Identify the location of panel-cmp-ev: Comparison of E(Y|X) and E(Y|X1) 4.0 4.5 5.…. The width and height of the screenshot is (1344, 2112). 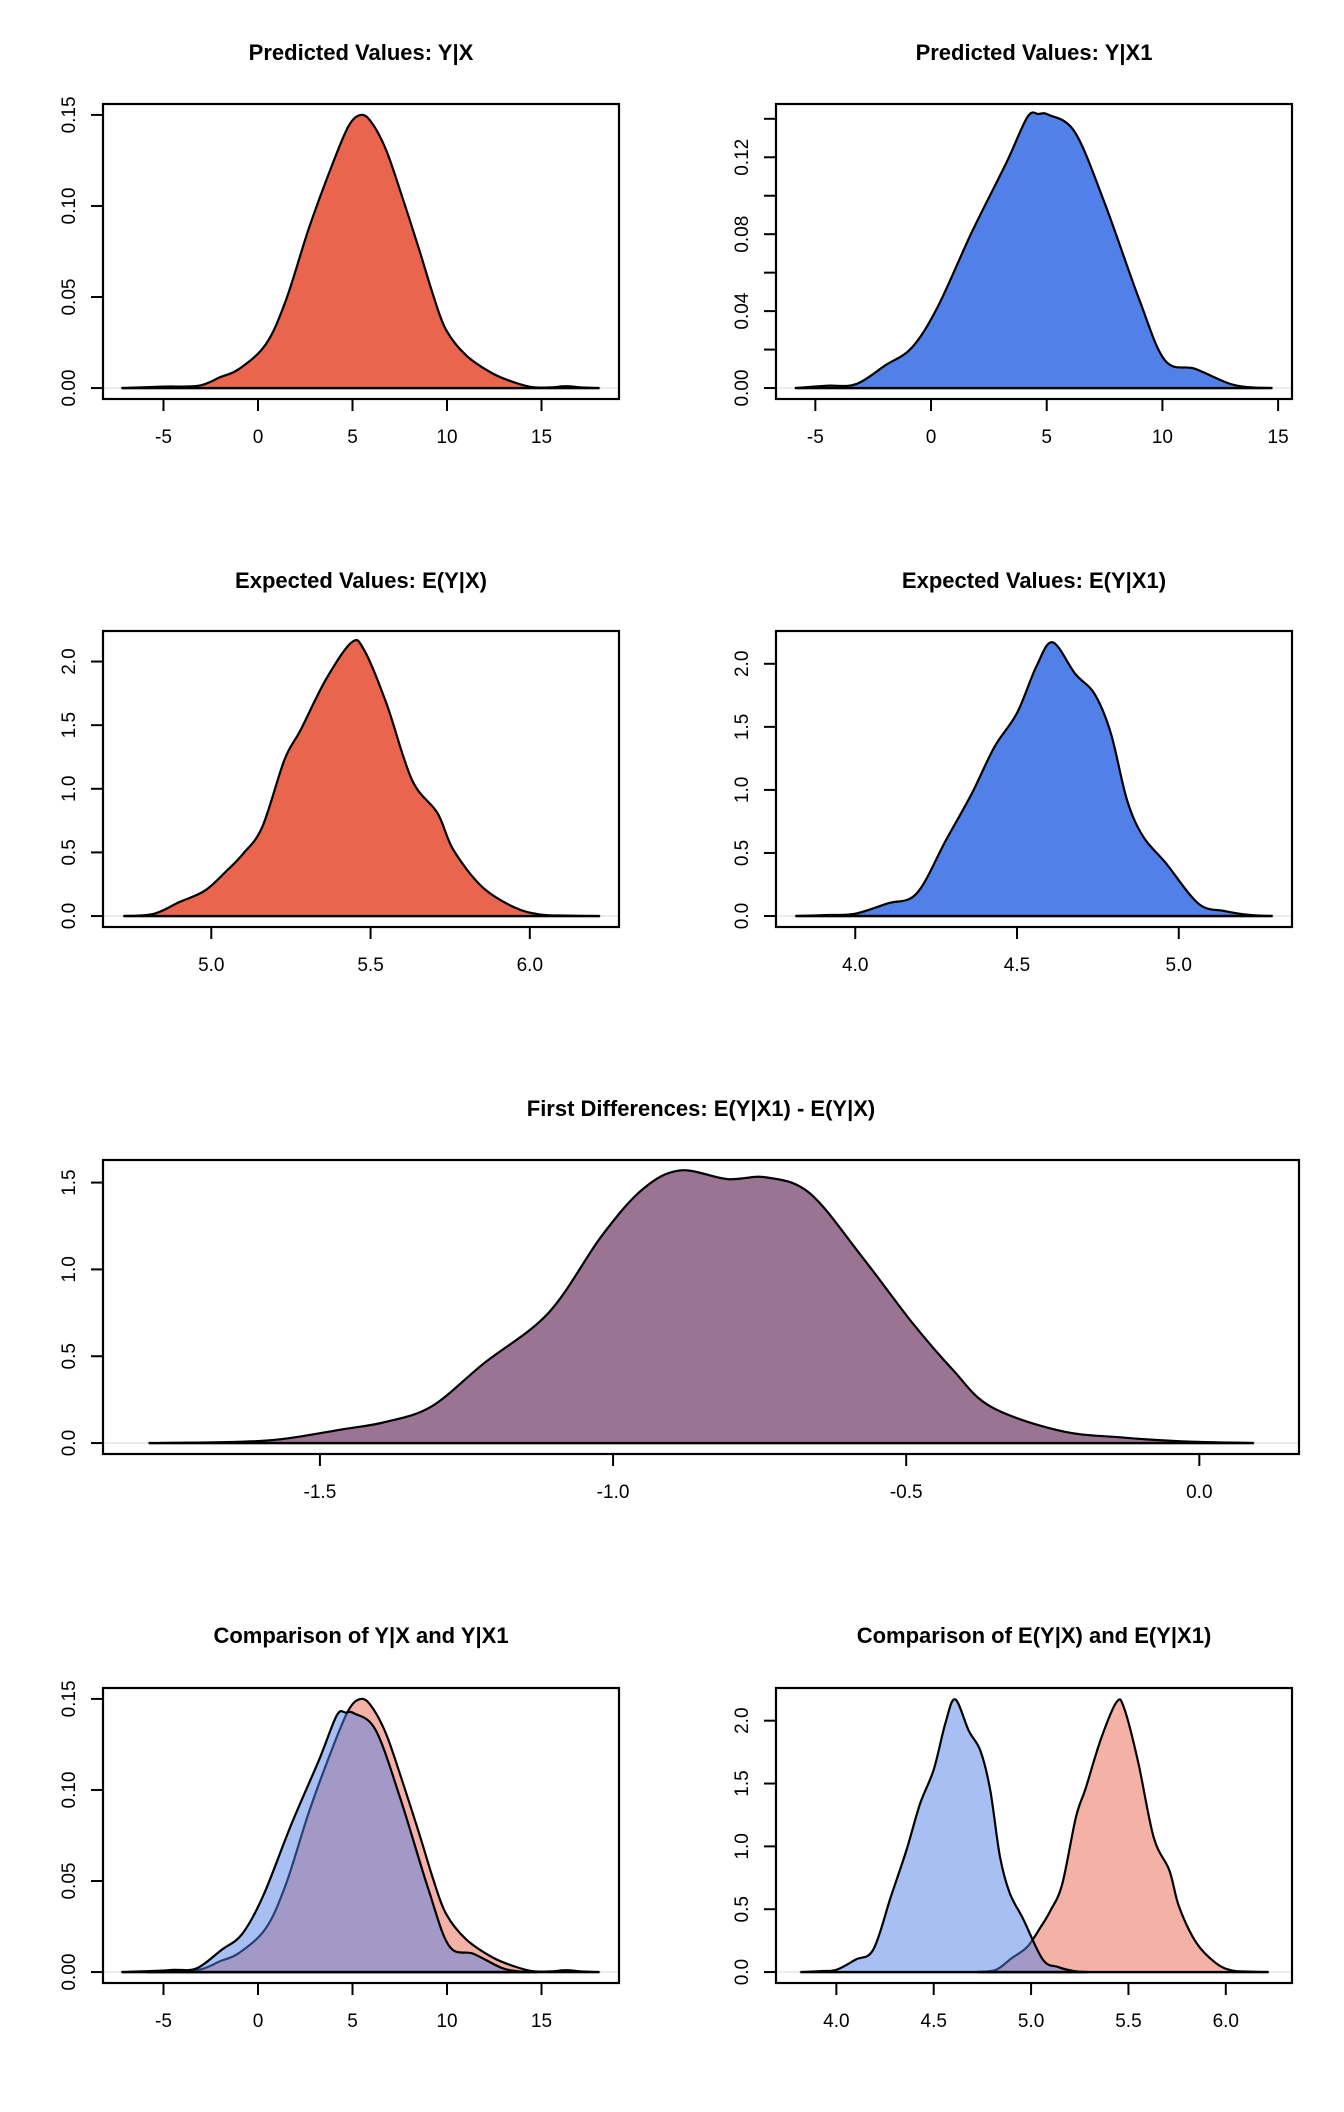
(1013, 1827).